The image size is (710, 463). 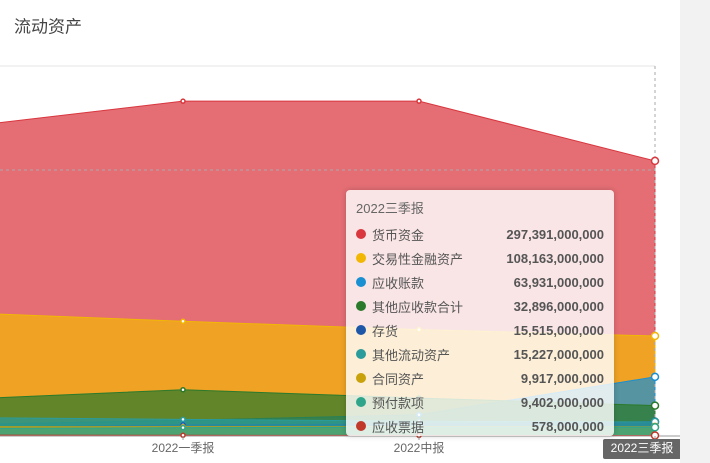 What do you see at coordinates (398, 235) in the screenshot?
I see `series-name: 货币资金` at bounding box center [398, 235].